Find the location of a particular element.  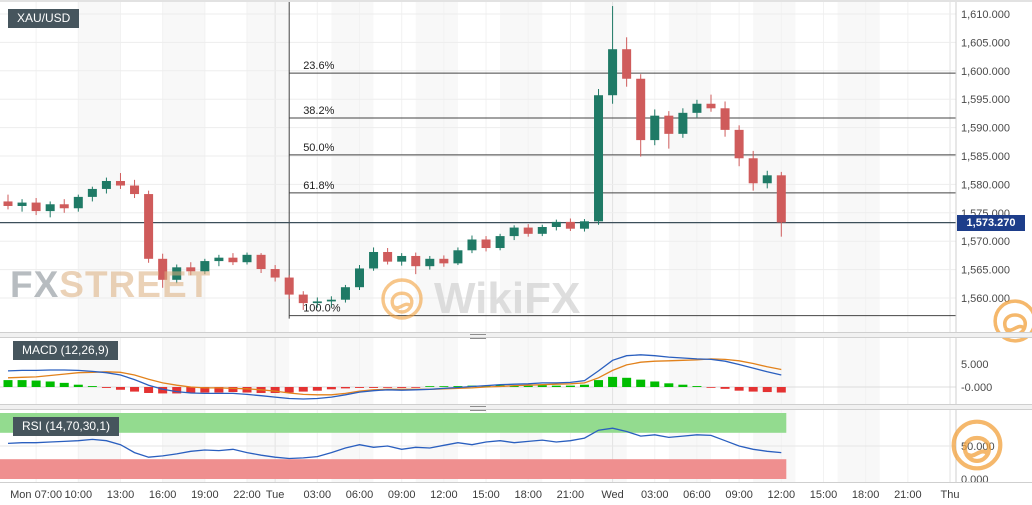

svg-text: 38.2% is located at coordinates (318, 111).